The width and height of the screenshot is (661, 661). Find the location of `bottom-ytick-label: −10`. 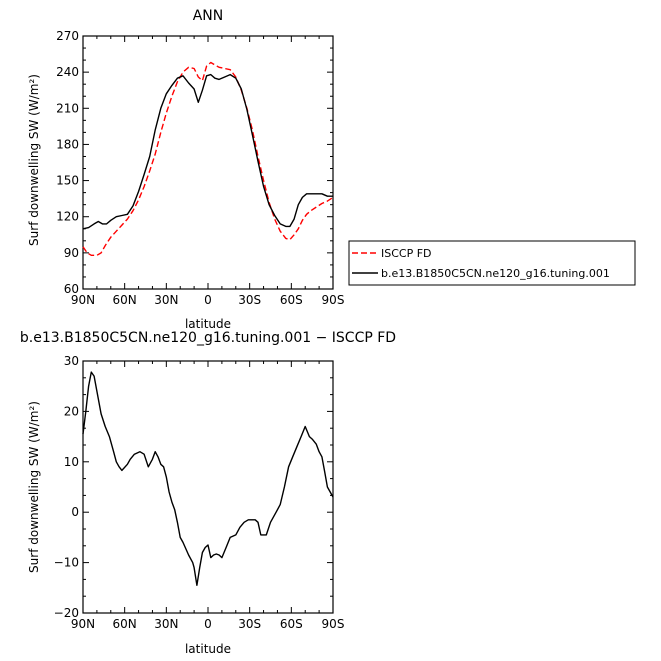

bottom-ytick-label: −10 is located at coordinates (66, 563).